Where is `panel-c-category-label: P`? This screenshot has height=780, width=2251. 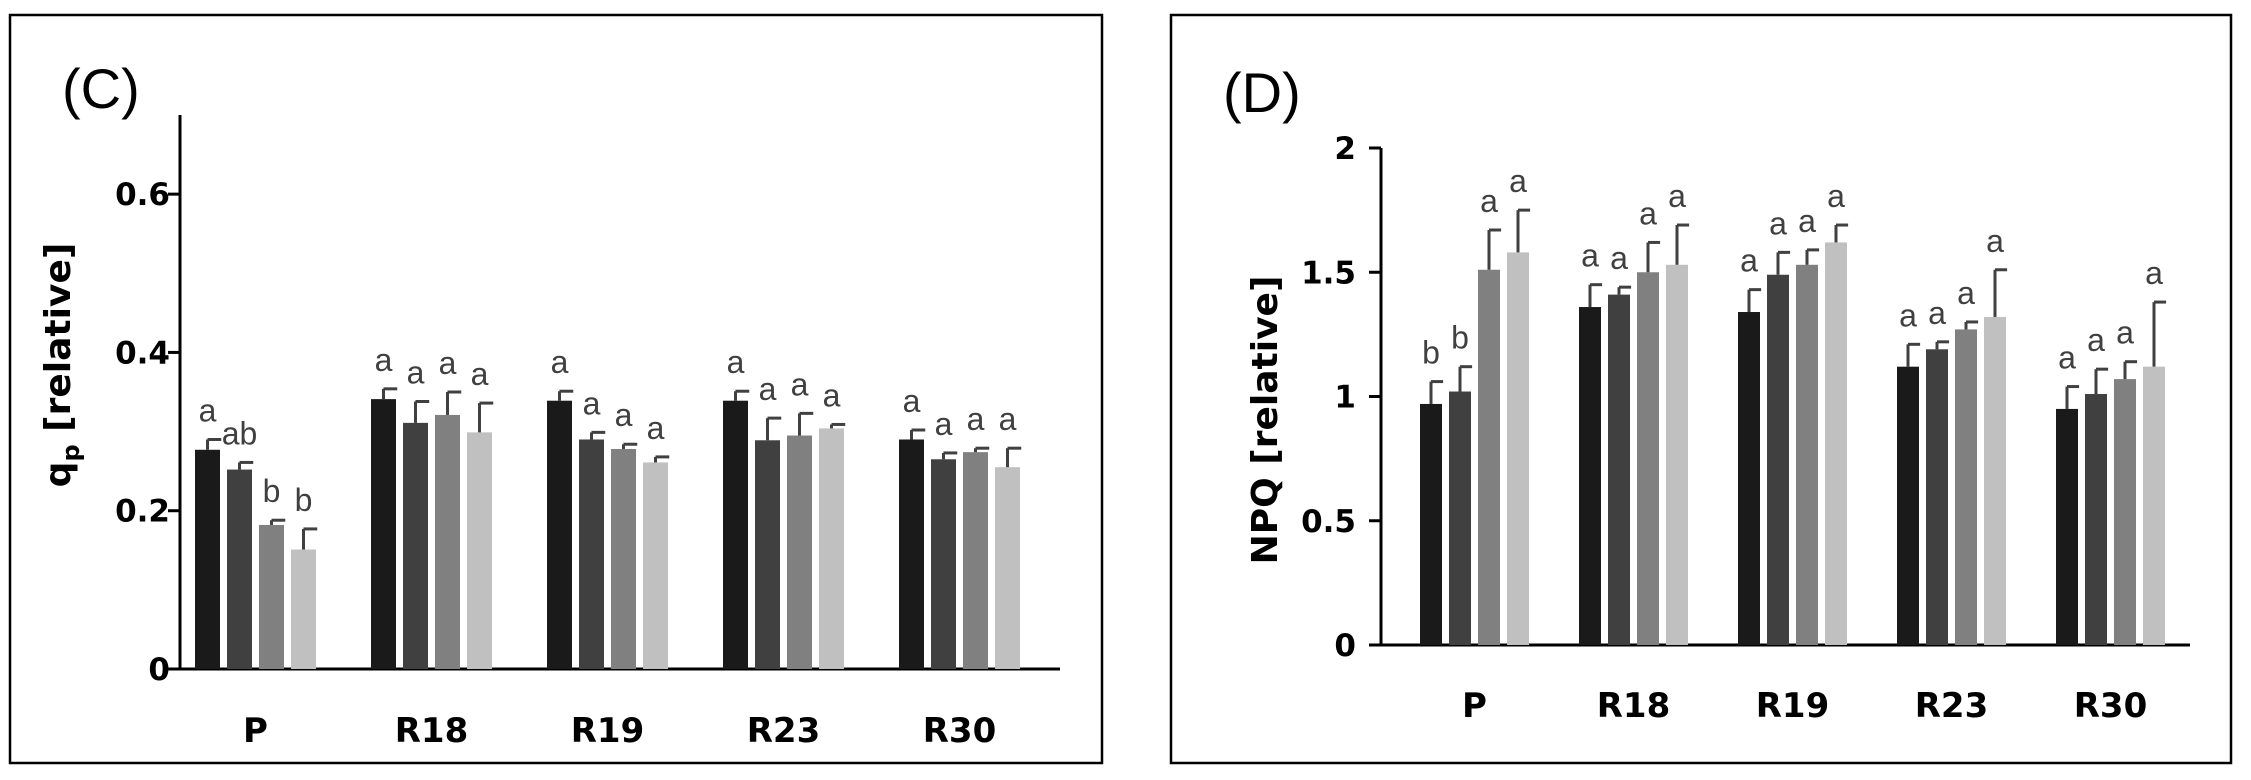
panel-c-category-label: P is located at coordinates (255, 731).